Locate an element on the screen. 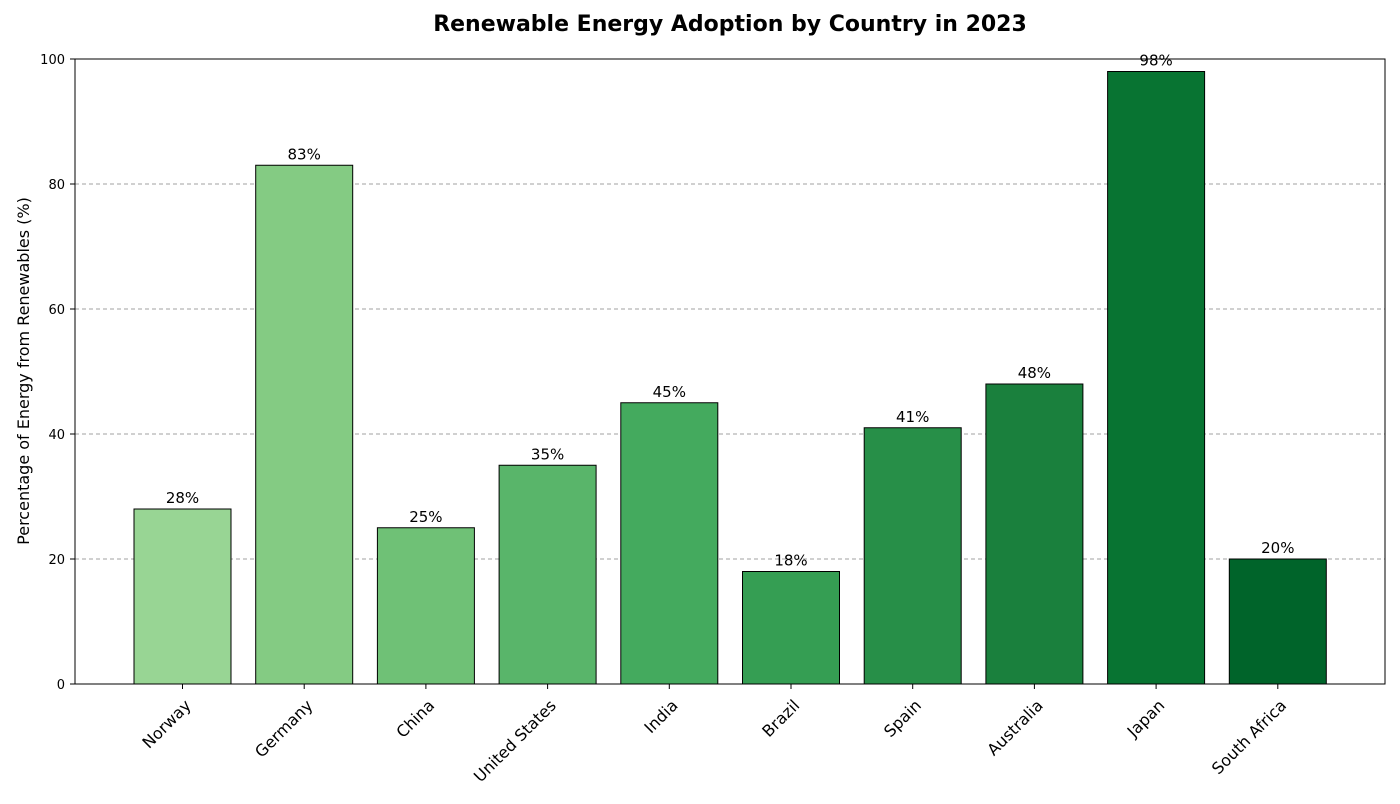 The width and height of the screenshot is (1400, 804). bar-germany is located at coordinates (304, 424).